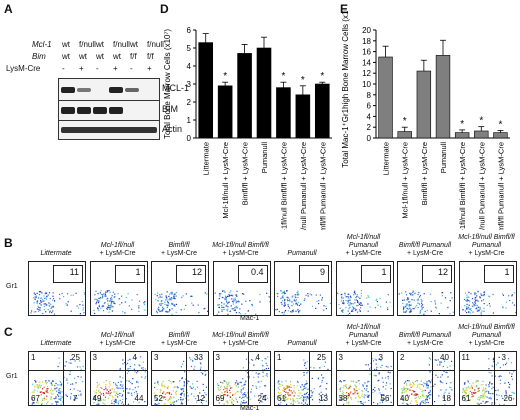  Describe the element at coordinates (322, 272) in the screenshot. I see `gate-percentage: 9` at that location.